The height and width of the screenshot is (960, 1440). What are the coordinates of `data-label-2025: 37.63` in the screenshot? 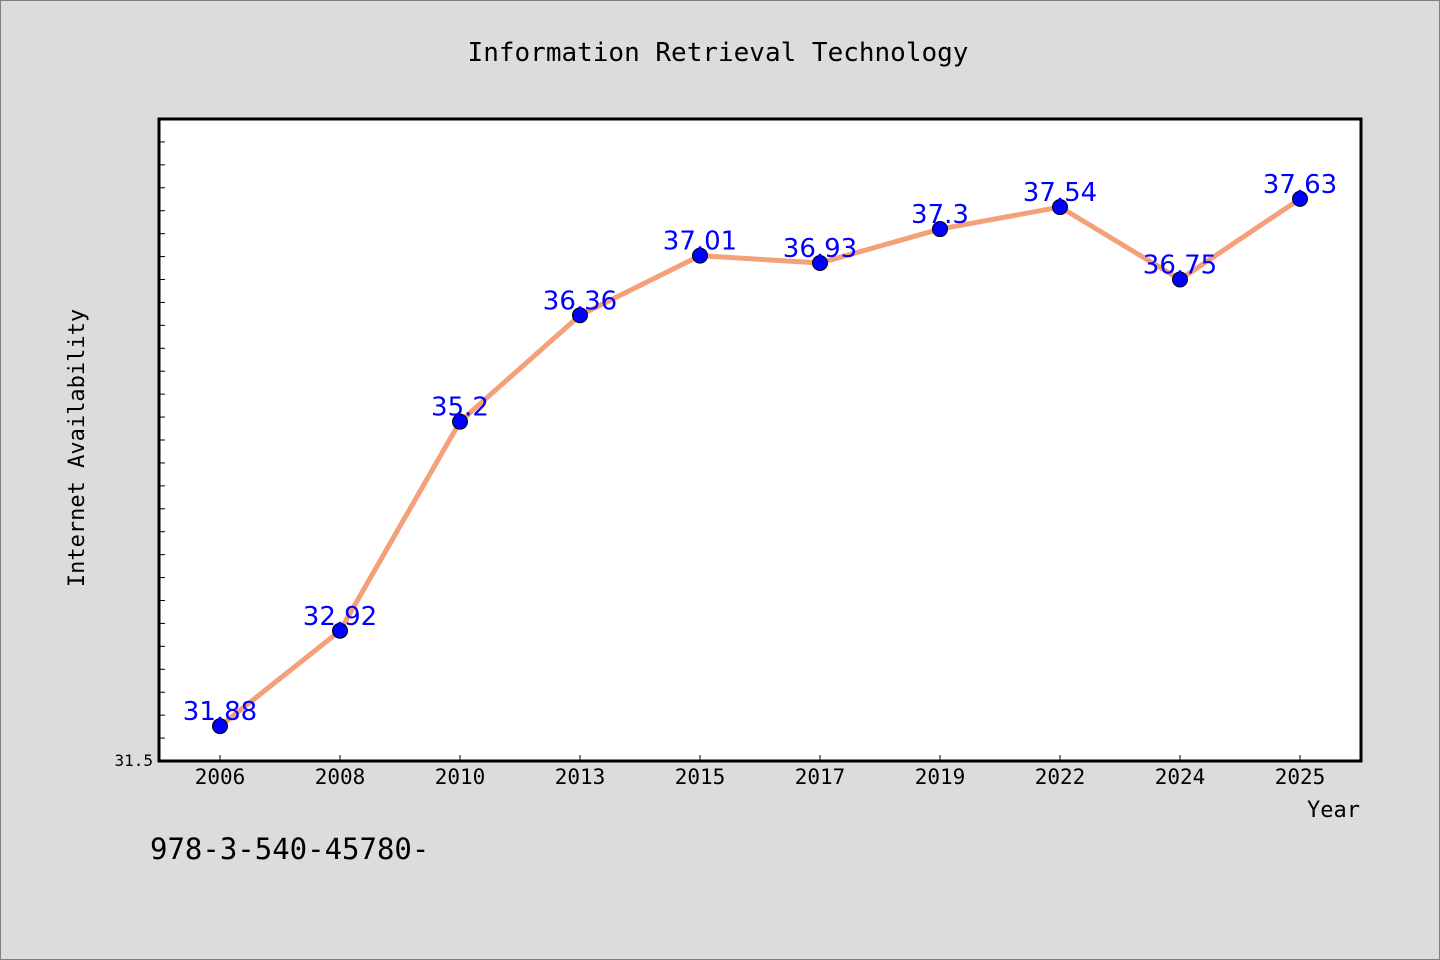 It's located at (1300, 185).